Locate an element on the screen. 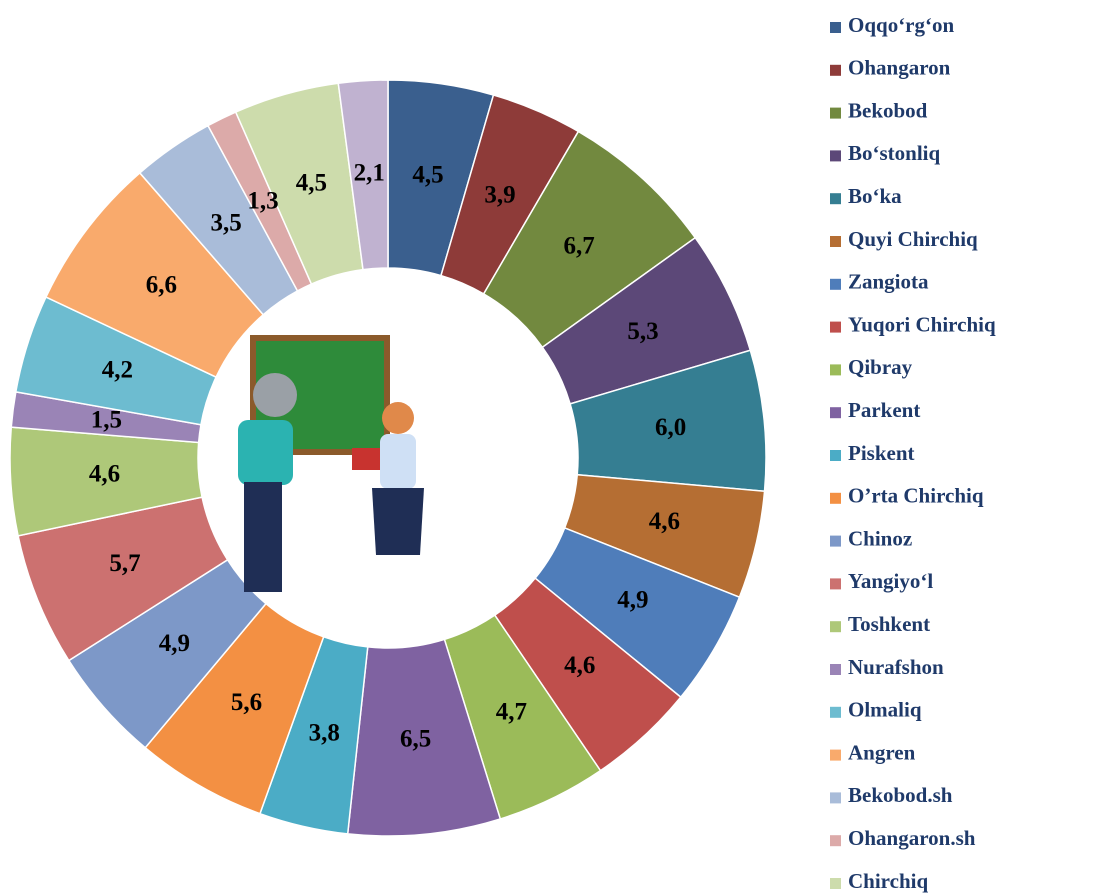 This screenshot has width=1109, height=893. data-label: 3,5 is located at coordinates (226, 222).